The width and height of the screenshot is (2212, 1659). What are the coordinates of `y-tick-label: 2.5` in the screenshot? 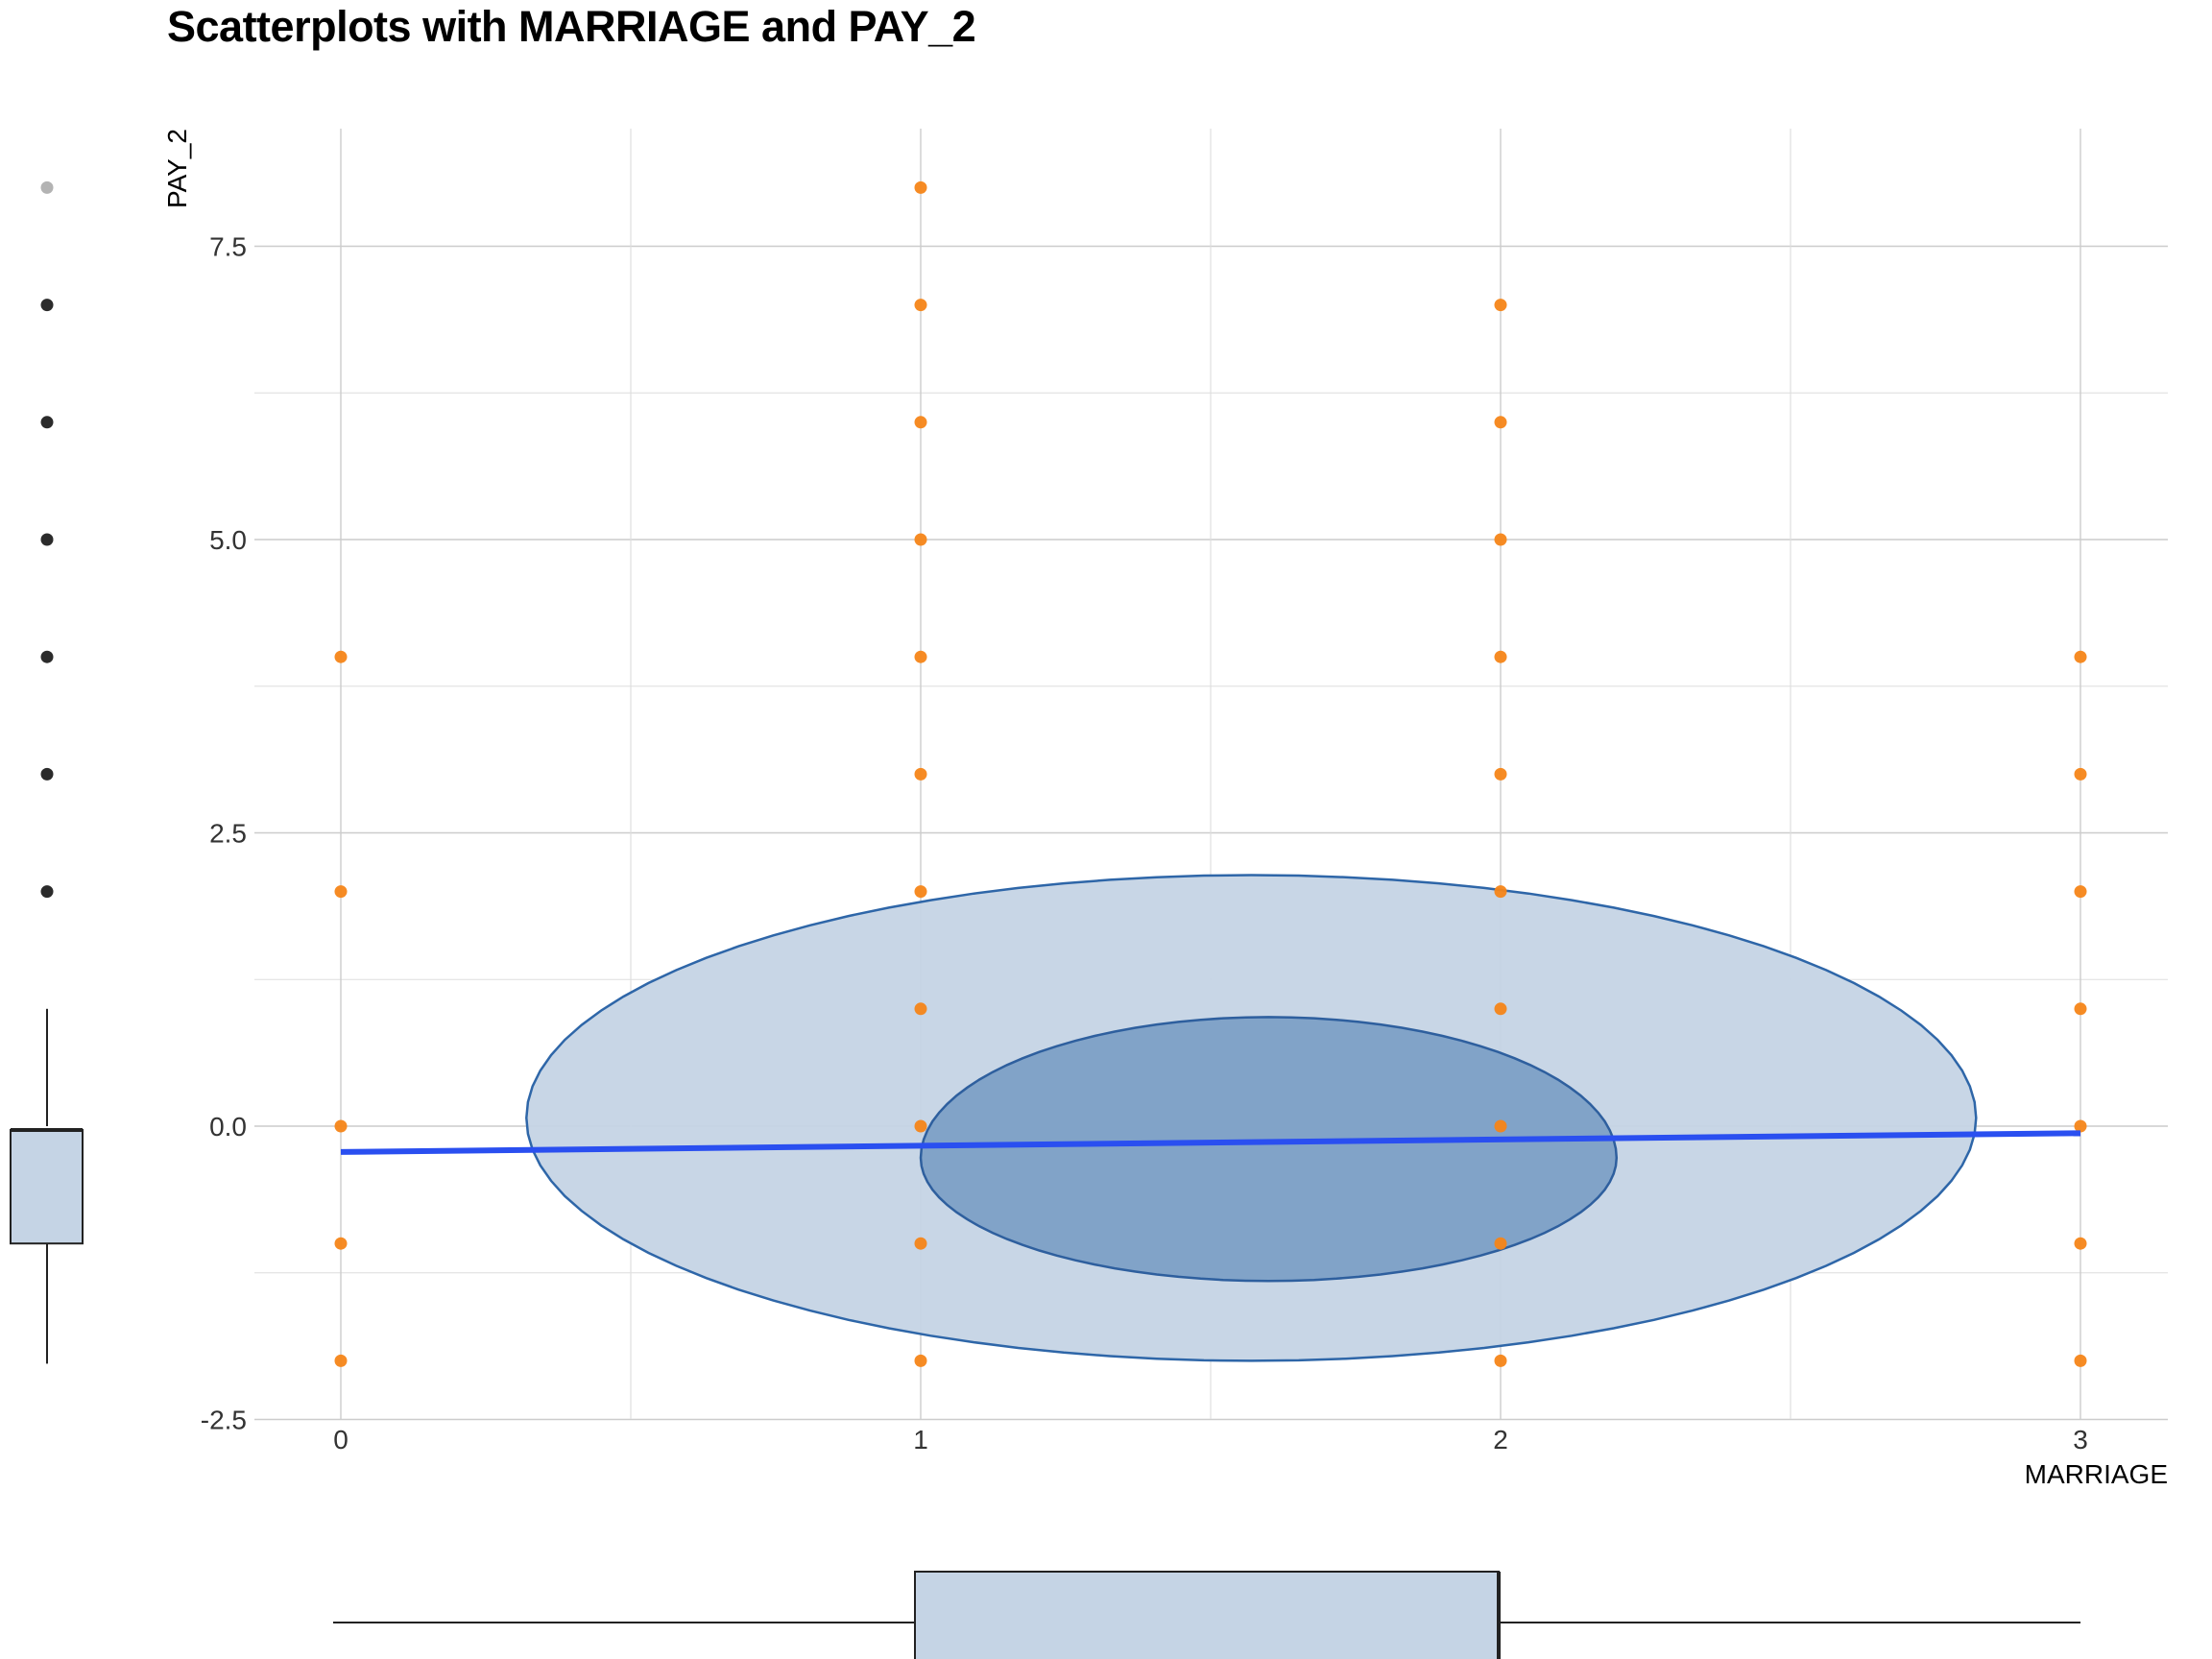 It's located at (228, 834).